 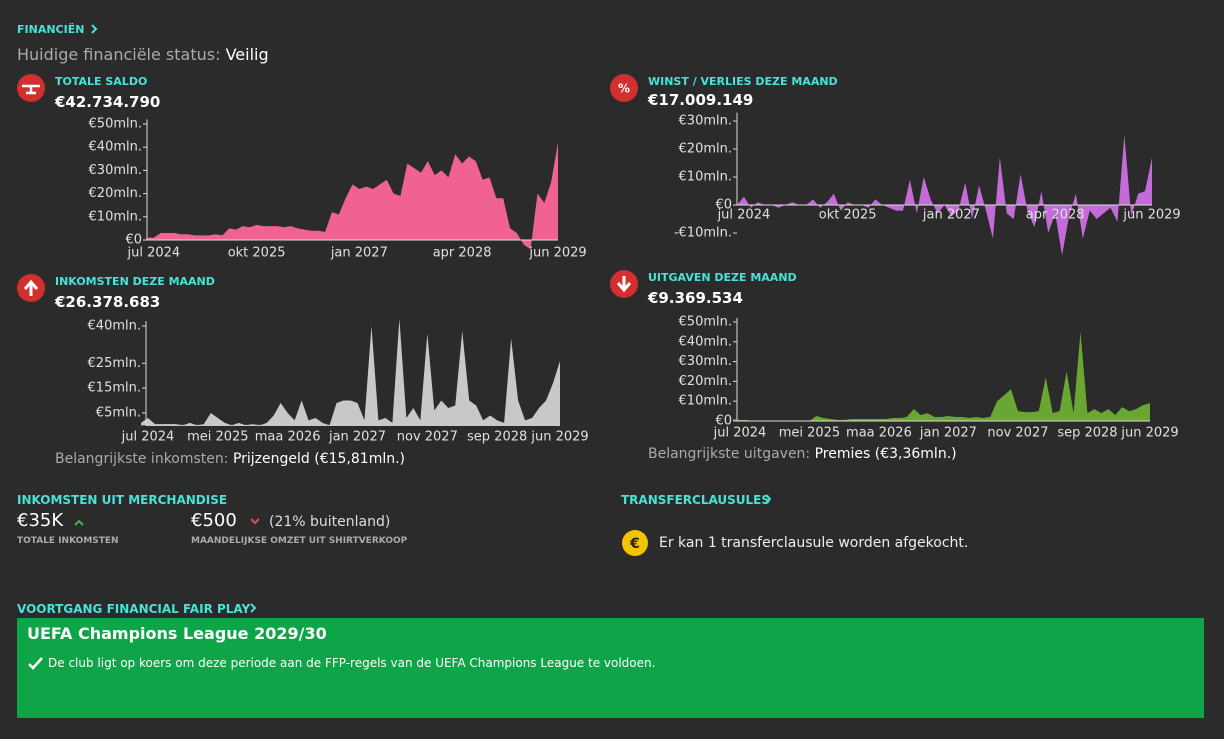 I want to click on merch-total: €35K, so click(x=40, y=520).